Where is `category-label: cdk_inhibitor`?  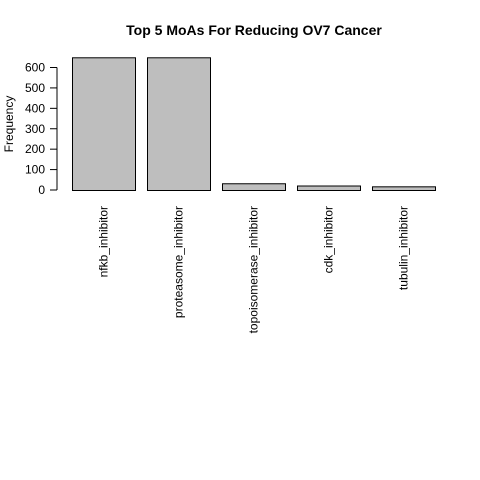
category-label: cdk_inhibitor is located at coordinates (329, 239).